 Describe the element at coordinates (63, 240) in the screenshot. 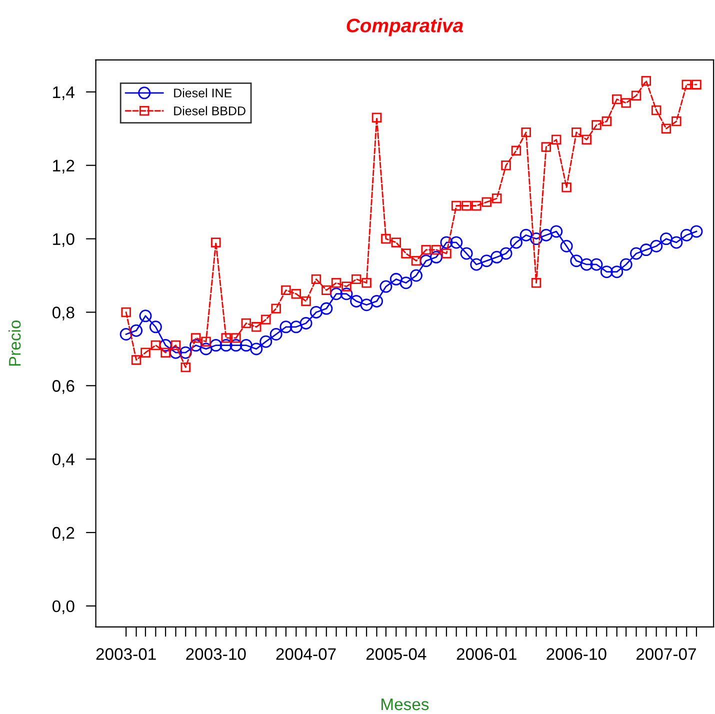

I see `y-tick-label: 1,0` at that location.